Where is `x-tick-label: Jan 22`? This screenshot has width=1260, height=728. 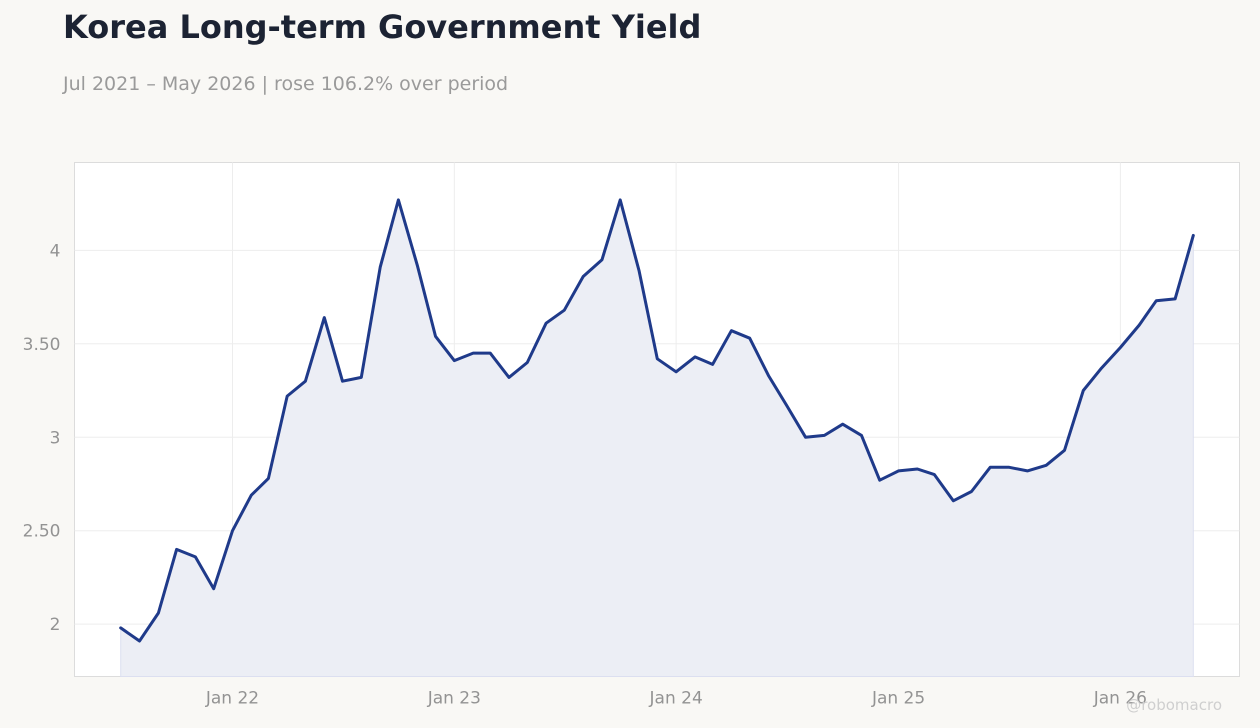 x-tick-label: Jan 22 is located at coordinates (232, 699).